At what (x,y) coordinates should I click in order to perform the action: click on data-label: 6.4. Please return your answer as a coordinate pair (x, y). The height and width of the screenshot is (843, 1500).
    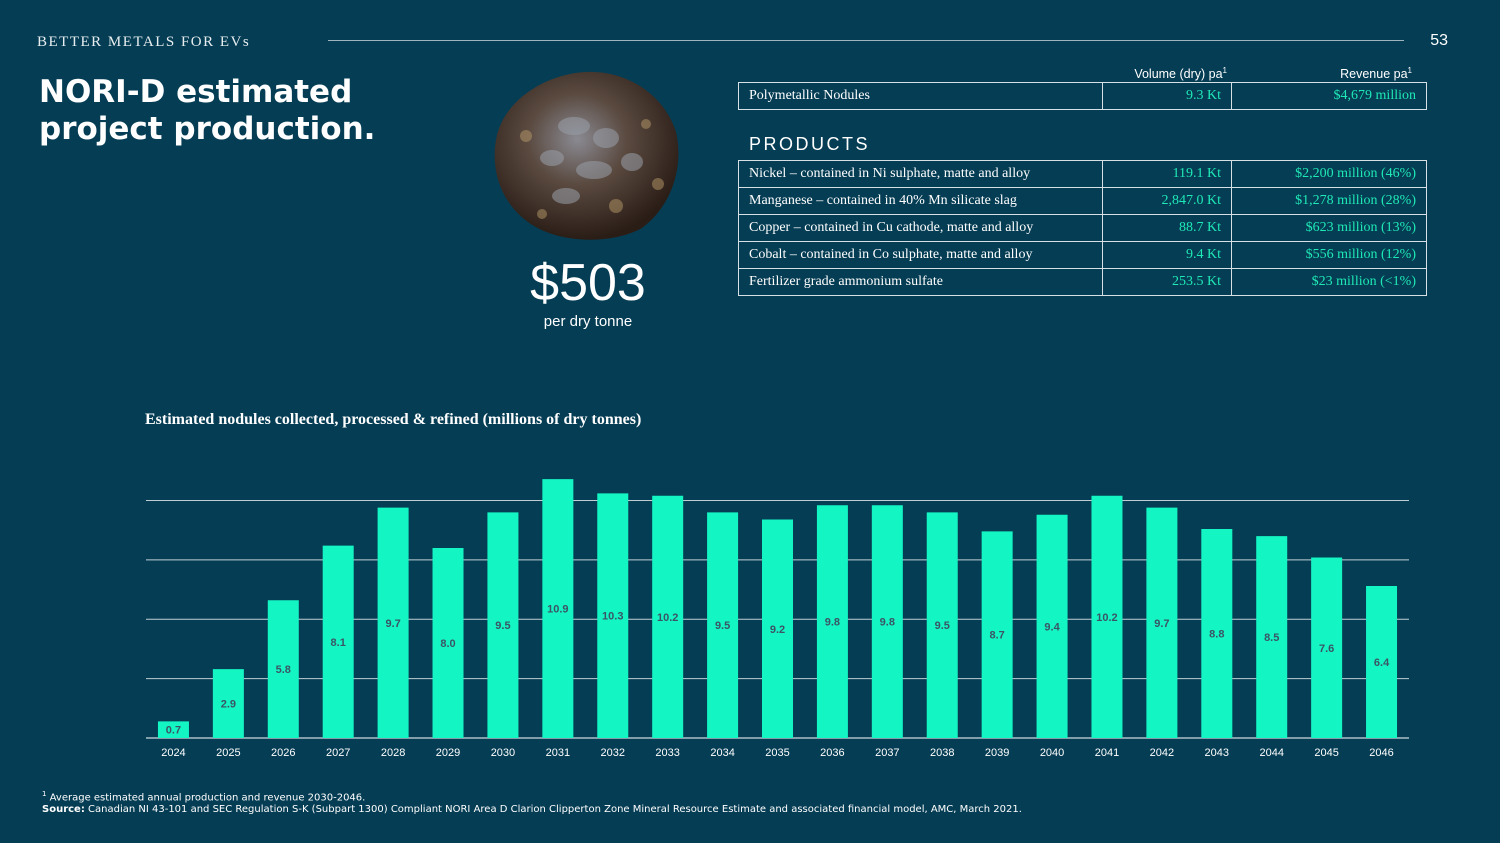
    Looking at the image, I should click on (1382, 663).